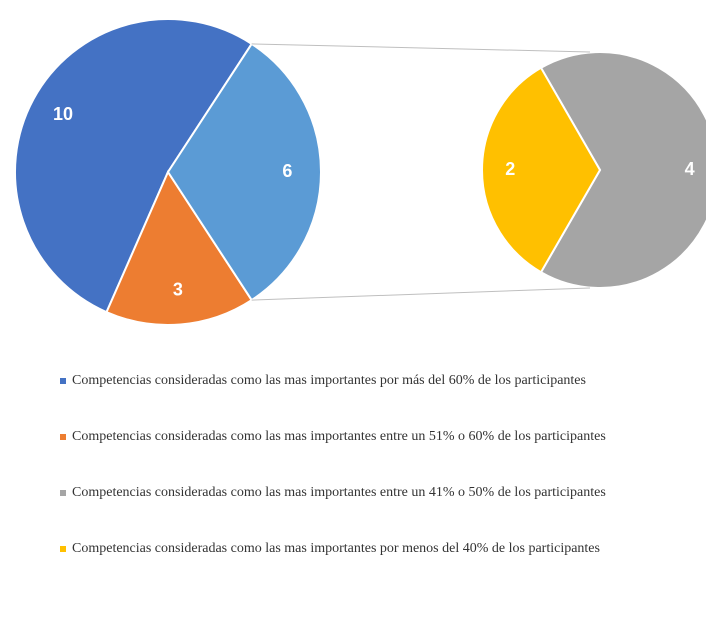  What do you see at coordinates (63, 114) in the screenshot?
I see `data-label: 10` at bounding box center [63, 114].